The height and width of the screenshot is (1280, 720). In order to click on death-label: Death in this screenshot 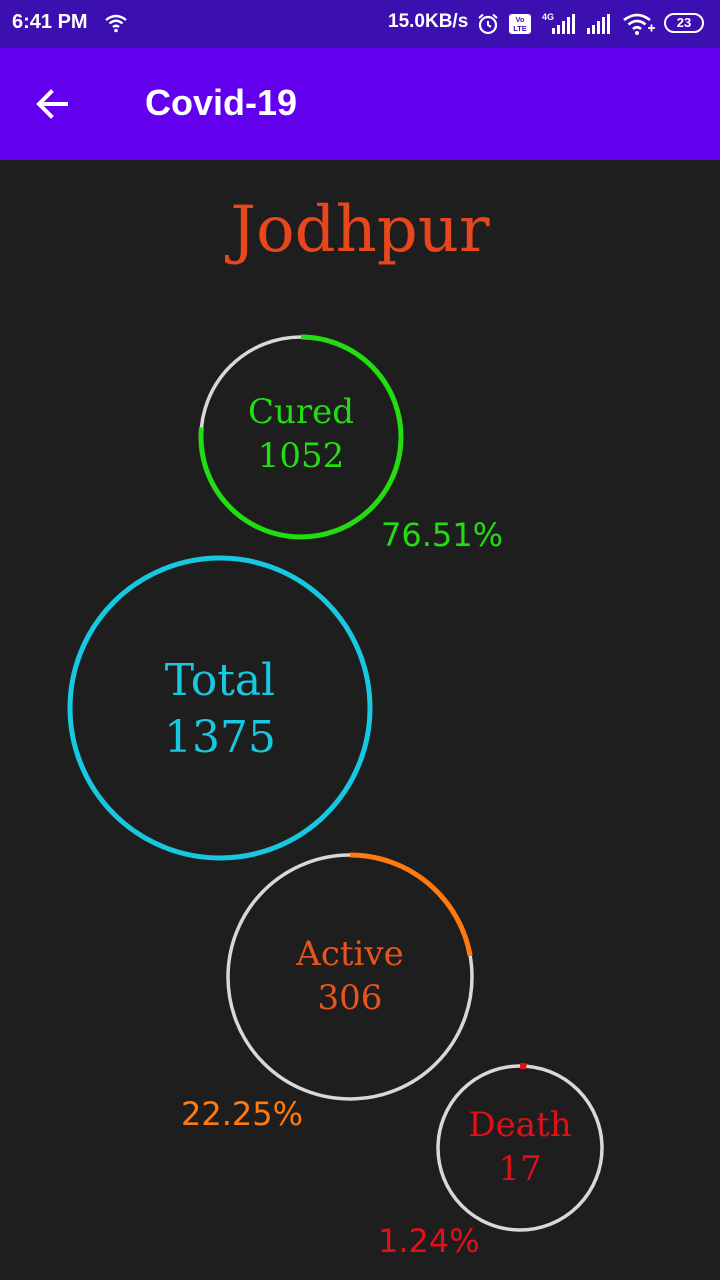, I will do `click(520, 1125)`.